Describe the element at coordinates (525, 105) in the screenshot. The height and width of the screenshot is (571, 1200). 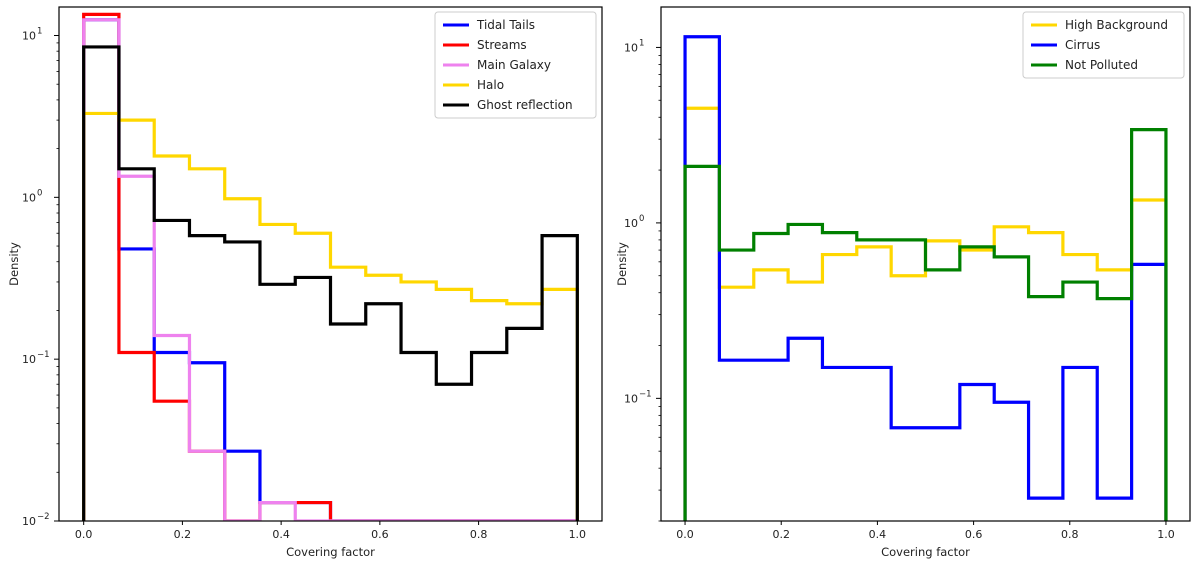
I see `legend-label-ghost-reflection: Ghost reflection` at that location.